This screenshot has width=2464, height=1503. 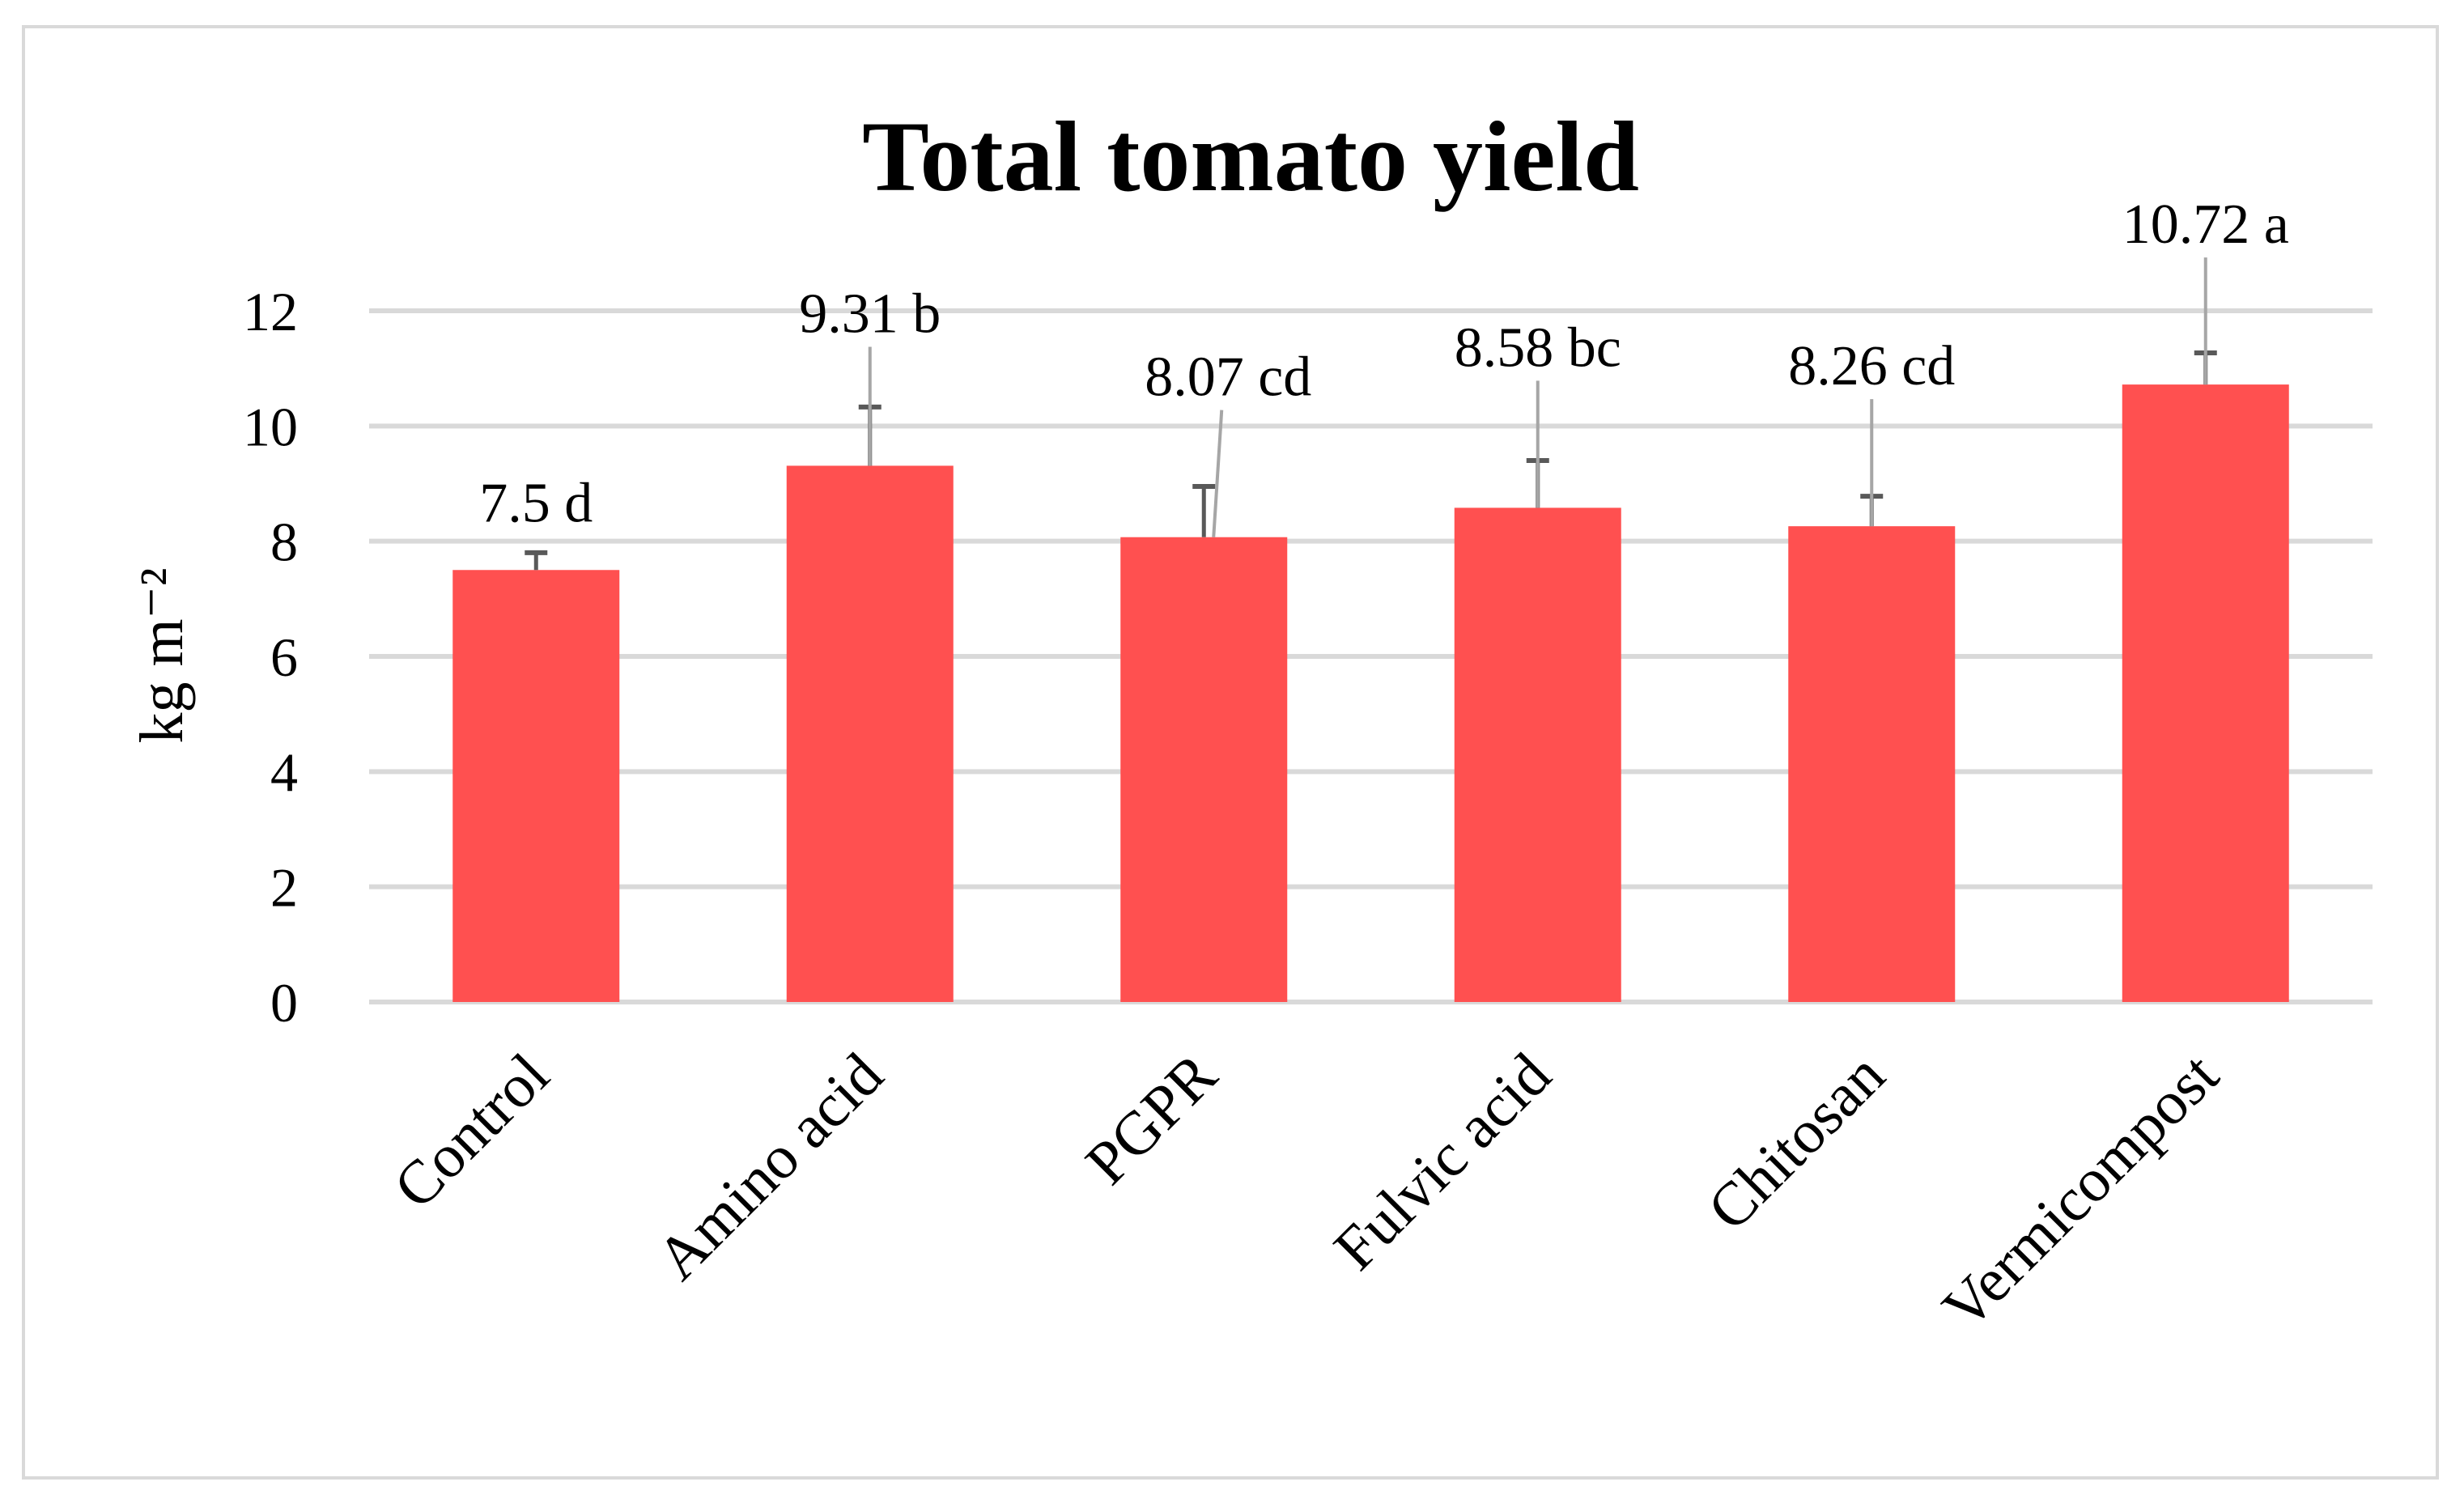 What do you see at coordinates (472, 1131) in the screenshot?
I see `x-tick-label: Control` at bounding box center [472, 1131].